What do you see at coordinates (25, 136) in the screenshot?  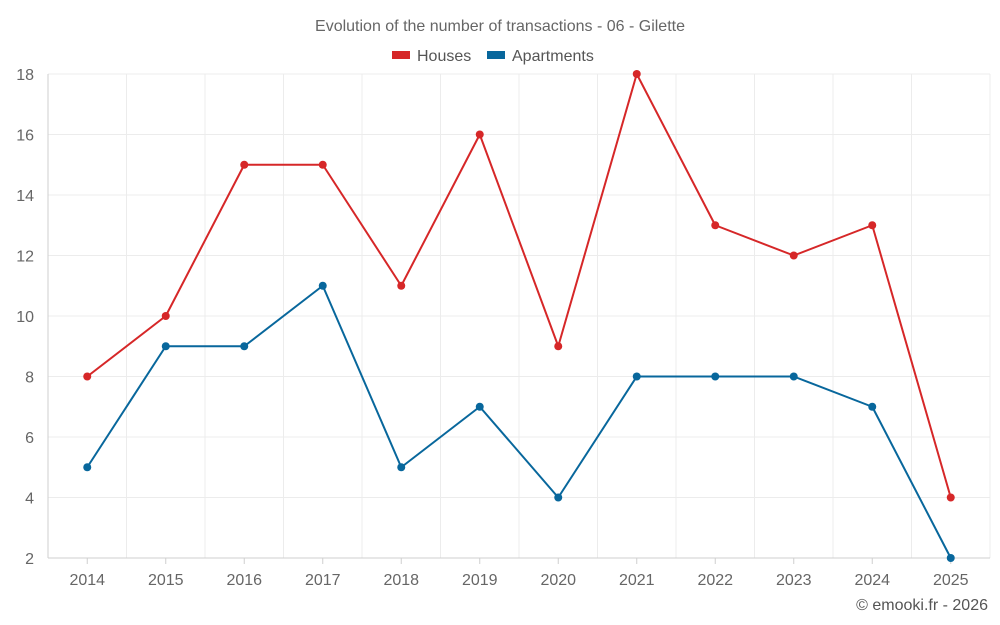 I see `y-tick-label: 16` at bounding box center [25, 136].